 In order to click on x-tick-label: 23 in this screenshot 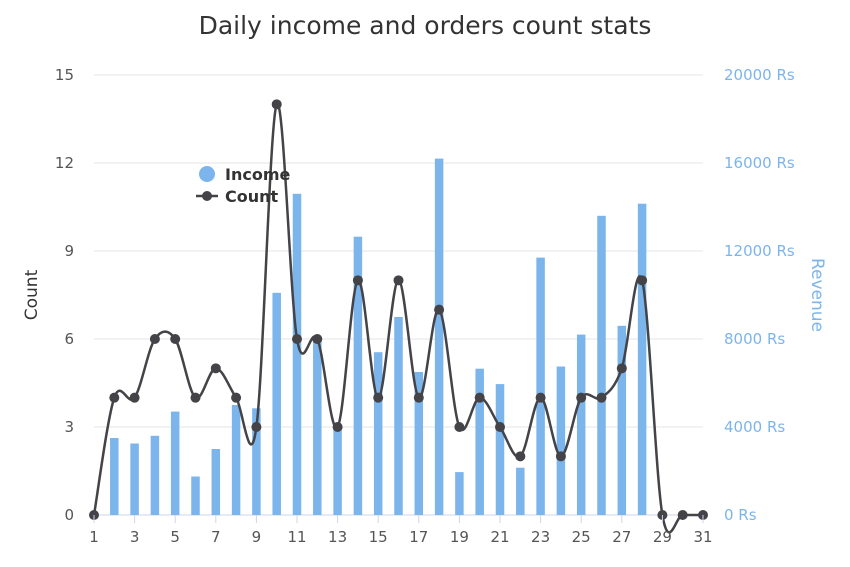, I will do `click(540, 537)`.